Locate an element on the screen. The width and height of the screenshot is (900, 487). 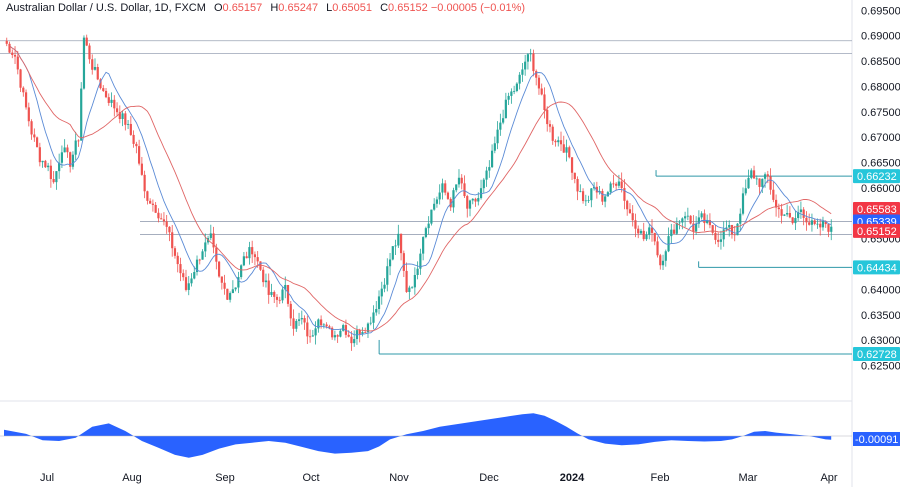
x-tick-label-4: Nov is located at coordinates (399, 478).